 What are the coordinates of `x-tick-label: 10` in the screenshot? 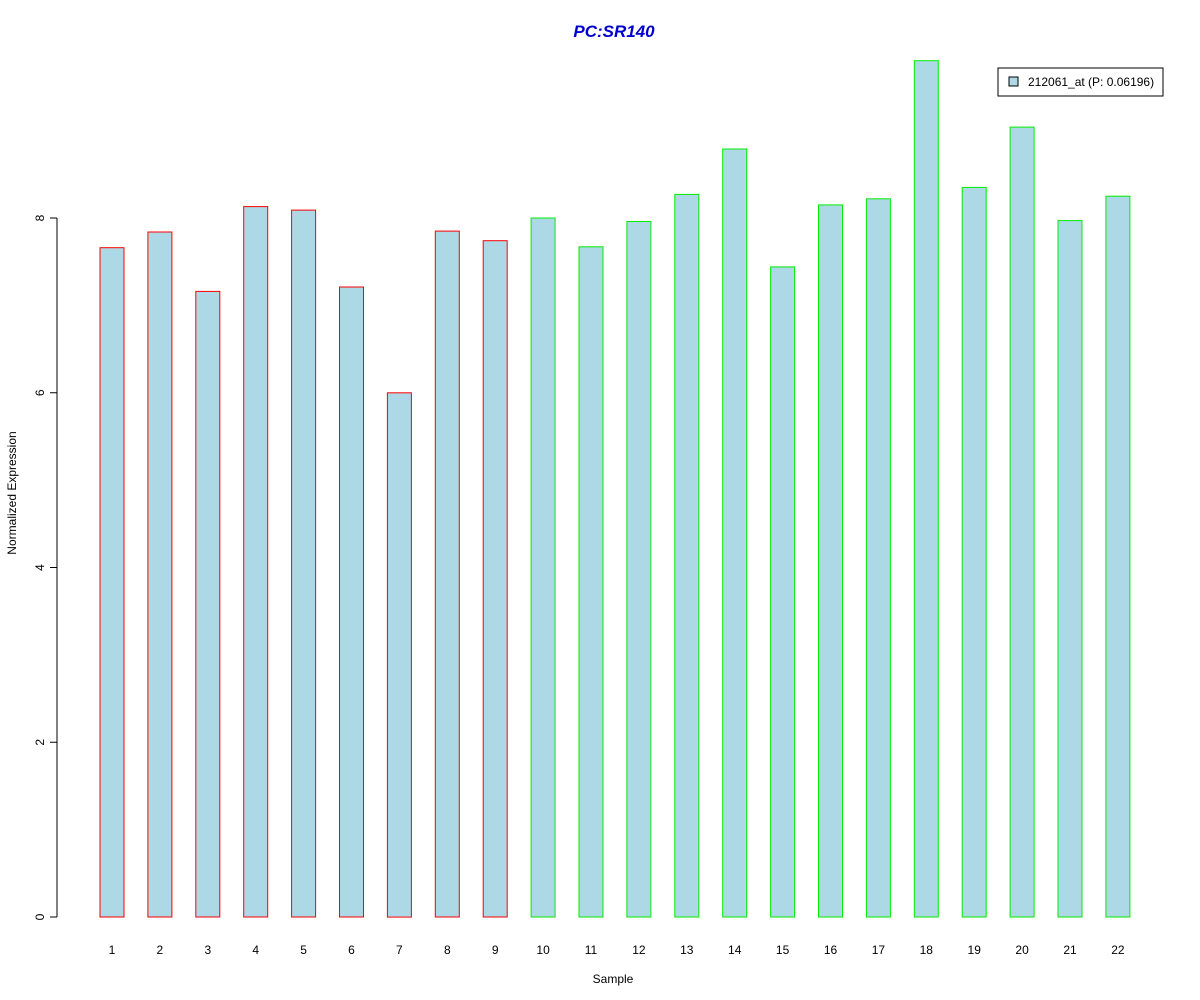 It's located at (543, 950).